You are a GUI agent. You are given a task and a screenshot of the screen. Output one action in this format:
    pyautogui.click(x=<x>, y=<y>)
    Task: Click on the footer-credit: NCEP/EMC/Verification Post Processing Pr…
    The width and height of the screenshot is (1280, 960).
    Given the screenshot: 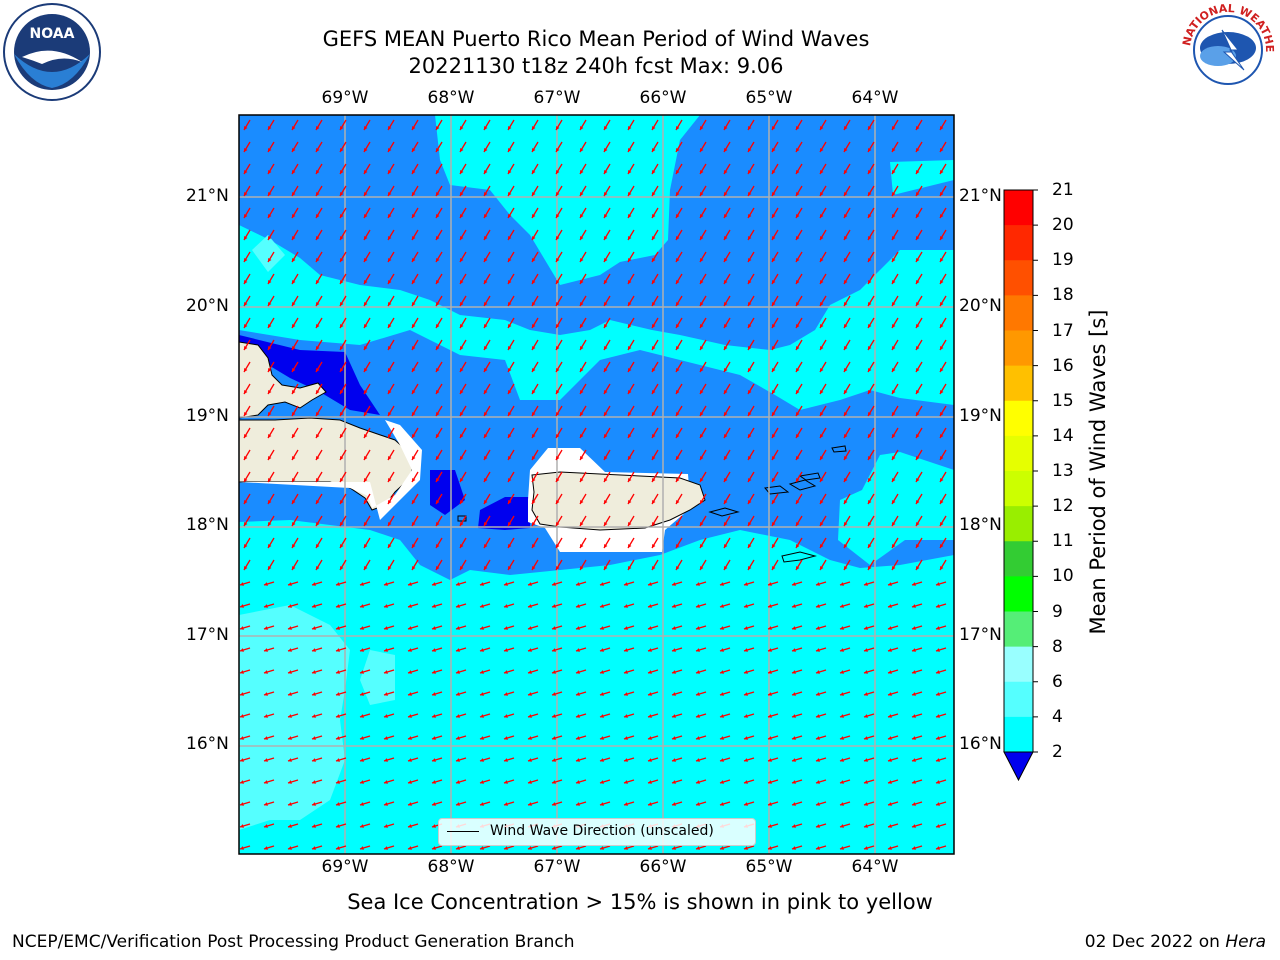 What is the action you would take?
    pyautogui.click(x=293, y=942)
    